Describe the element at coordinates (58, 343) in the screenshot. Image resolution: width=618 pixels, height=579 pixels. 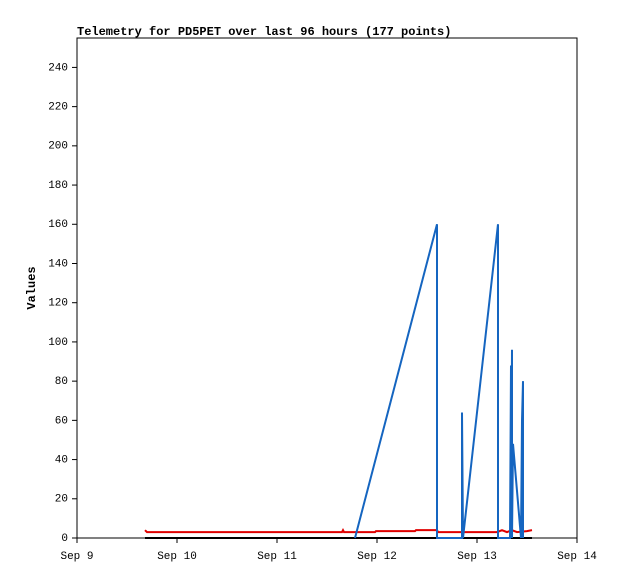
I see `y-tick-label: 100` at that location.